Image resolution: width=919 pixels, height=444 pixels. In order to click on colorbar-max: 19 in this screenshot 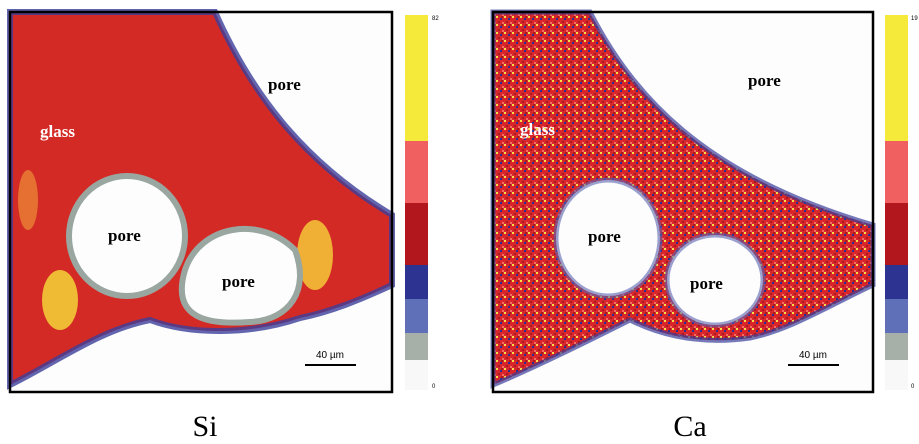, I will do `click(914, 19)`.